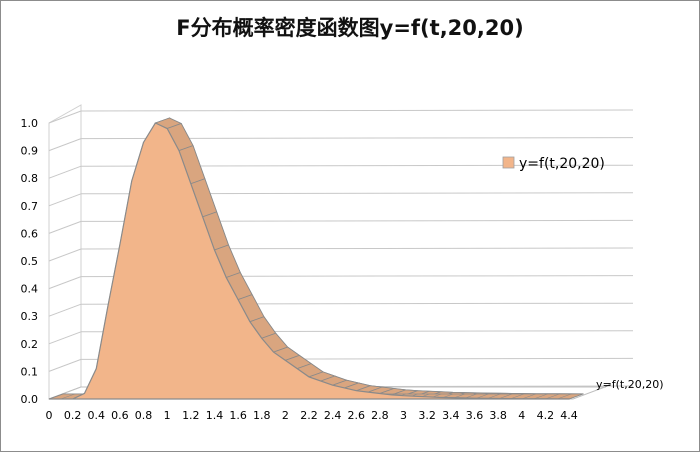  I want to click on x-tick-label: 3, so click(403, 415).